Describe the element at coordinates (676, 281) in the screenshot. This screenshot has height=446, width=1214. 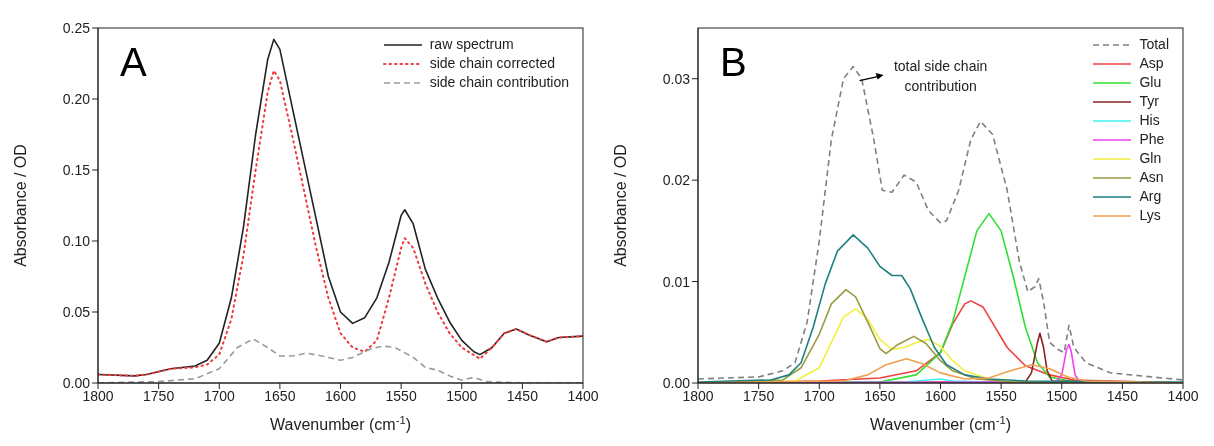
I see `y-tick-label: 0.01` at that location.